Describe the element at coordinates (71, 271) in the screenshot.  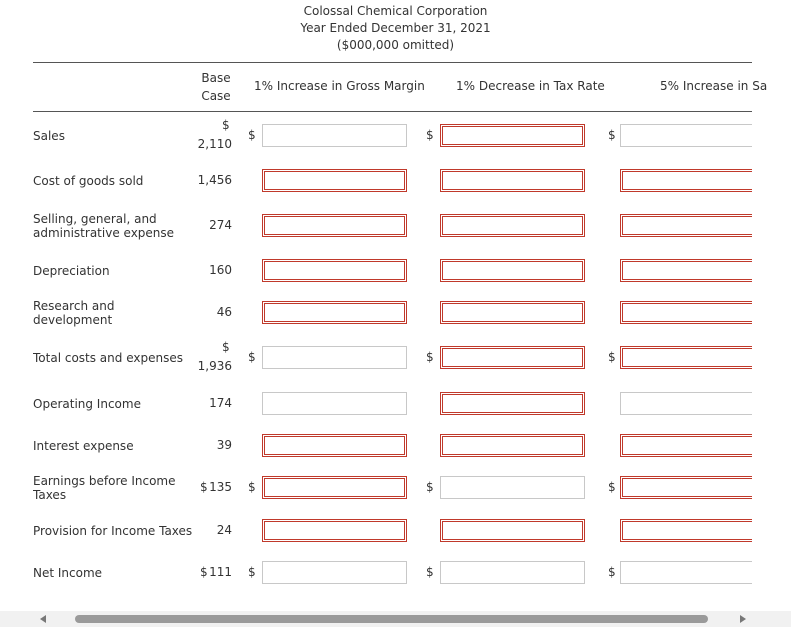
I see `row-label: Depreciation` at that location.